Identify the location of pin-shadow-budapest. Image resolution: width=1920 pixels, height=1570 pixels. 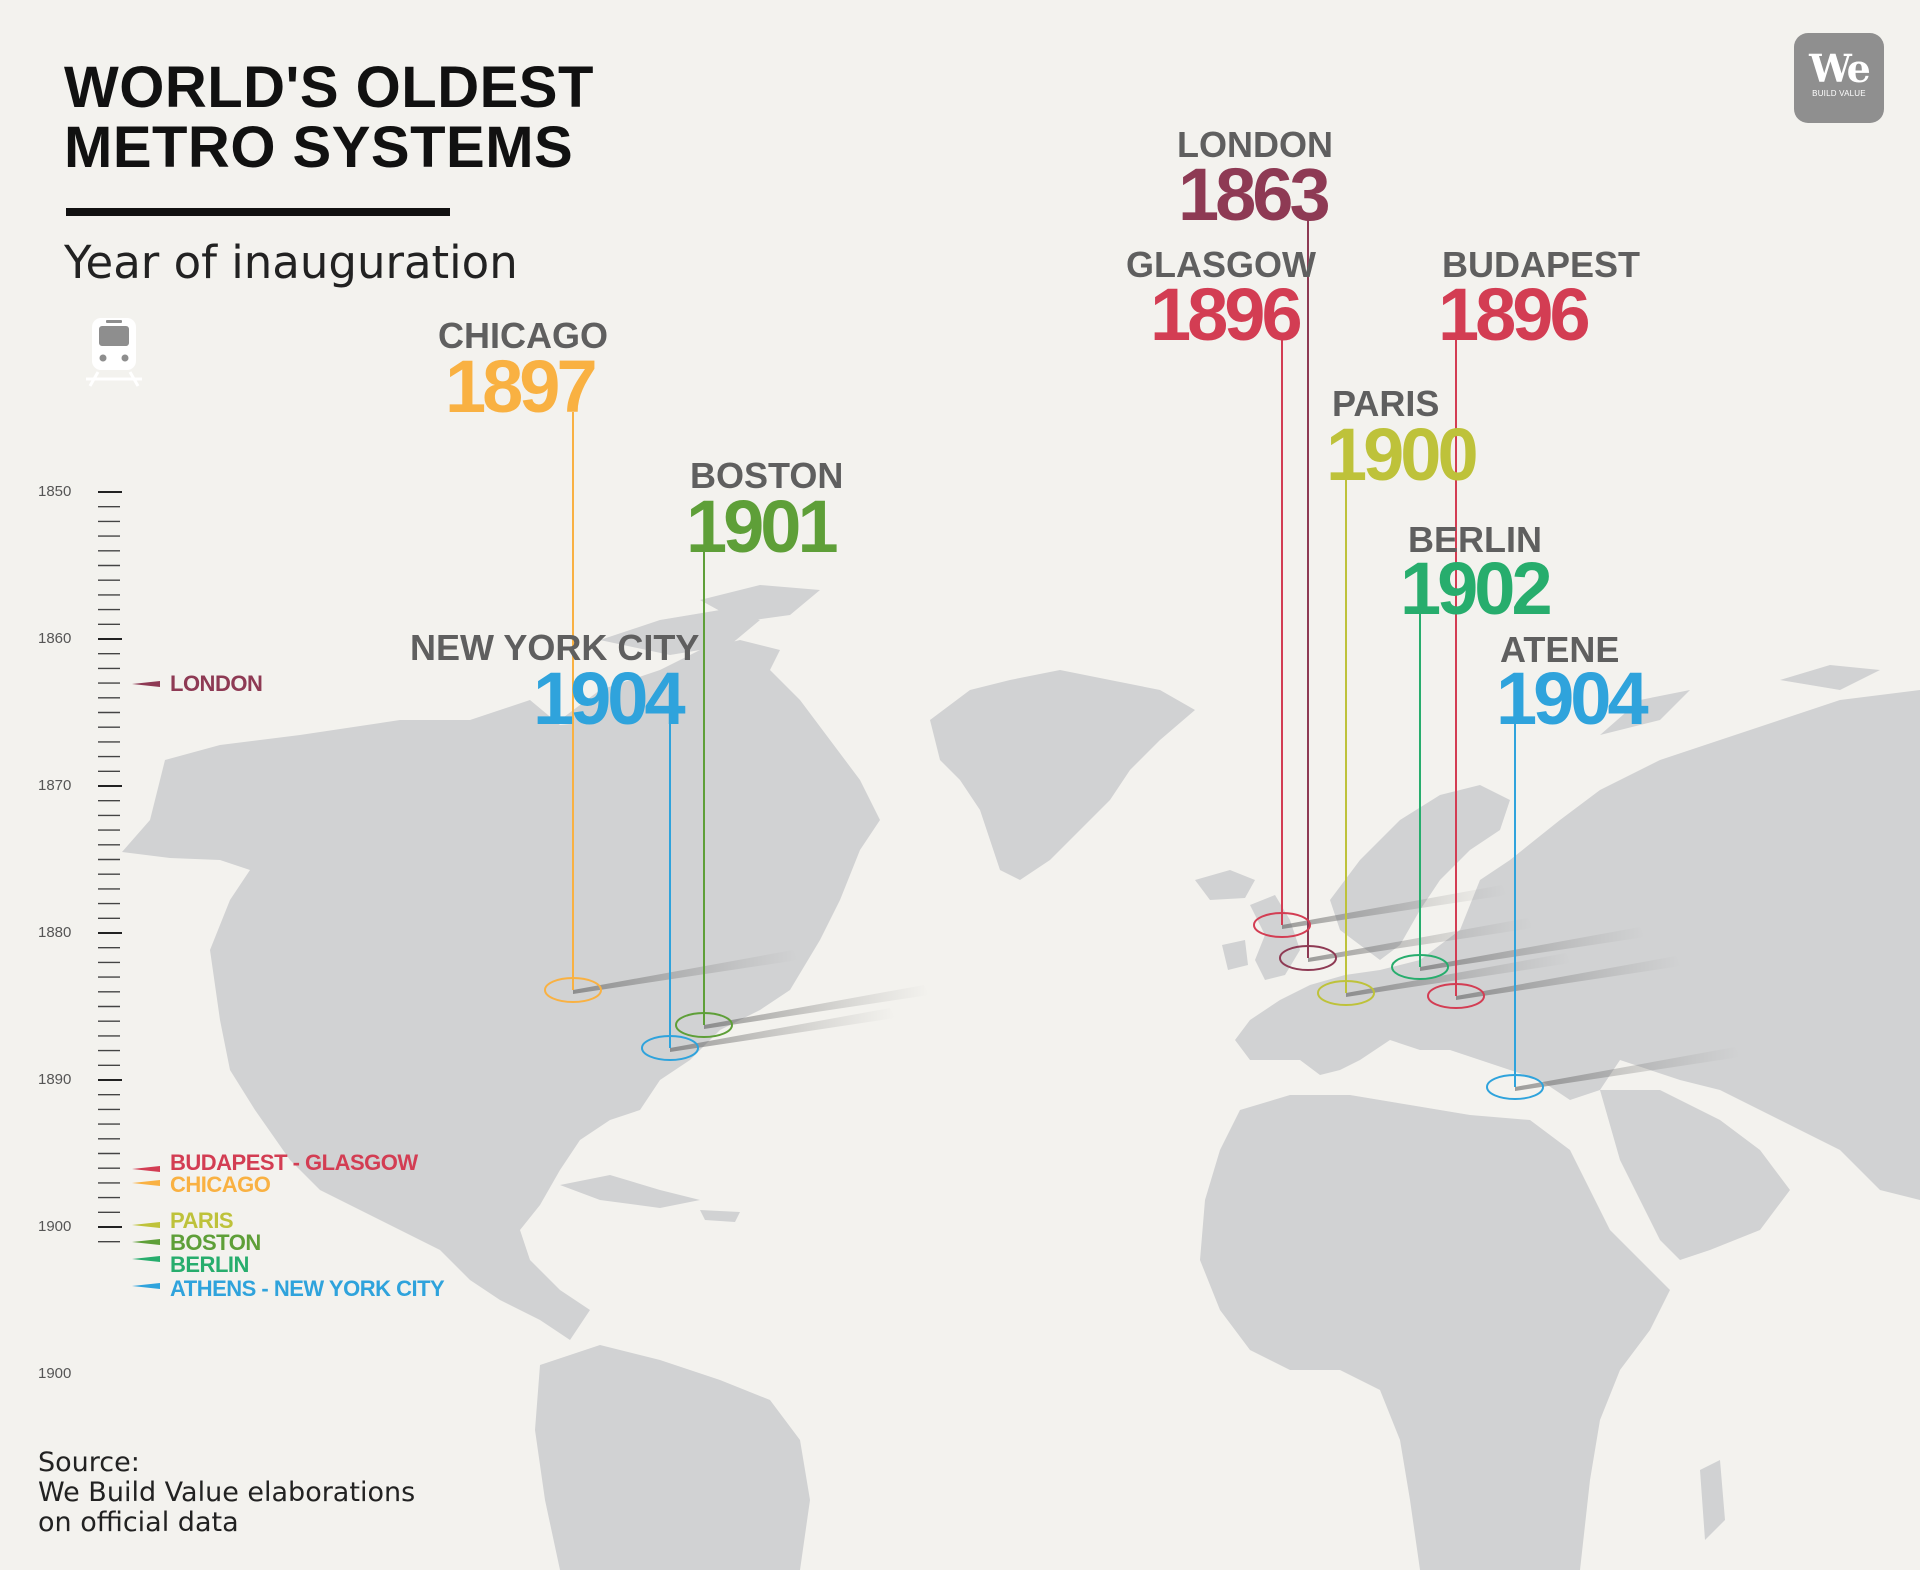
(1568, 978).